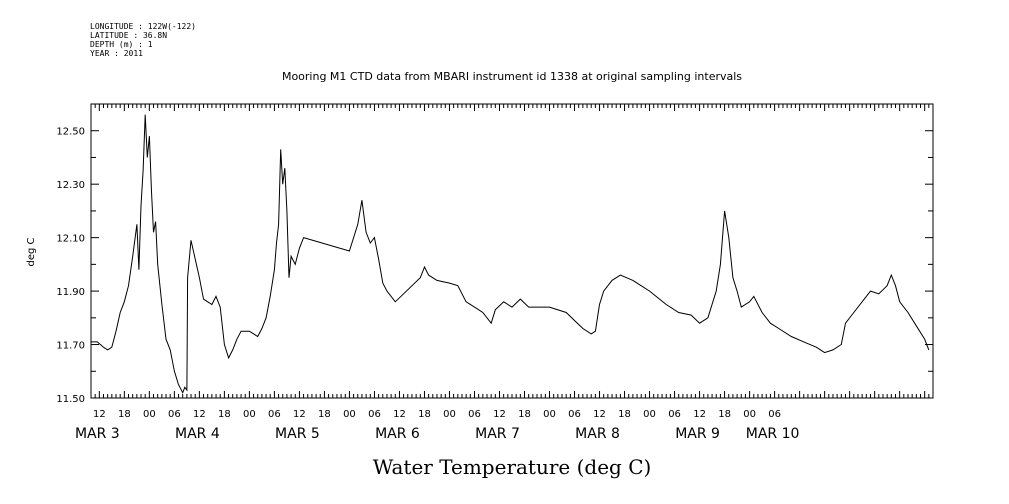 This screenshot has height=504, width=1009. I want to click on x-date-label: MAR 7, so click(497, 434).